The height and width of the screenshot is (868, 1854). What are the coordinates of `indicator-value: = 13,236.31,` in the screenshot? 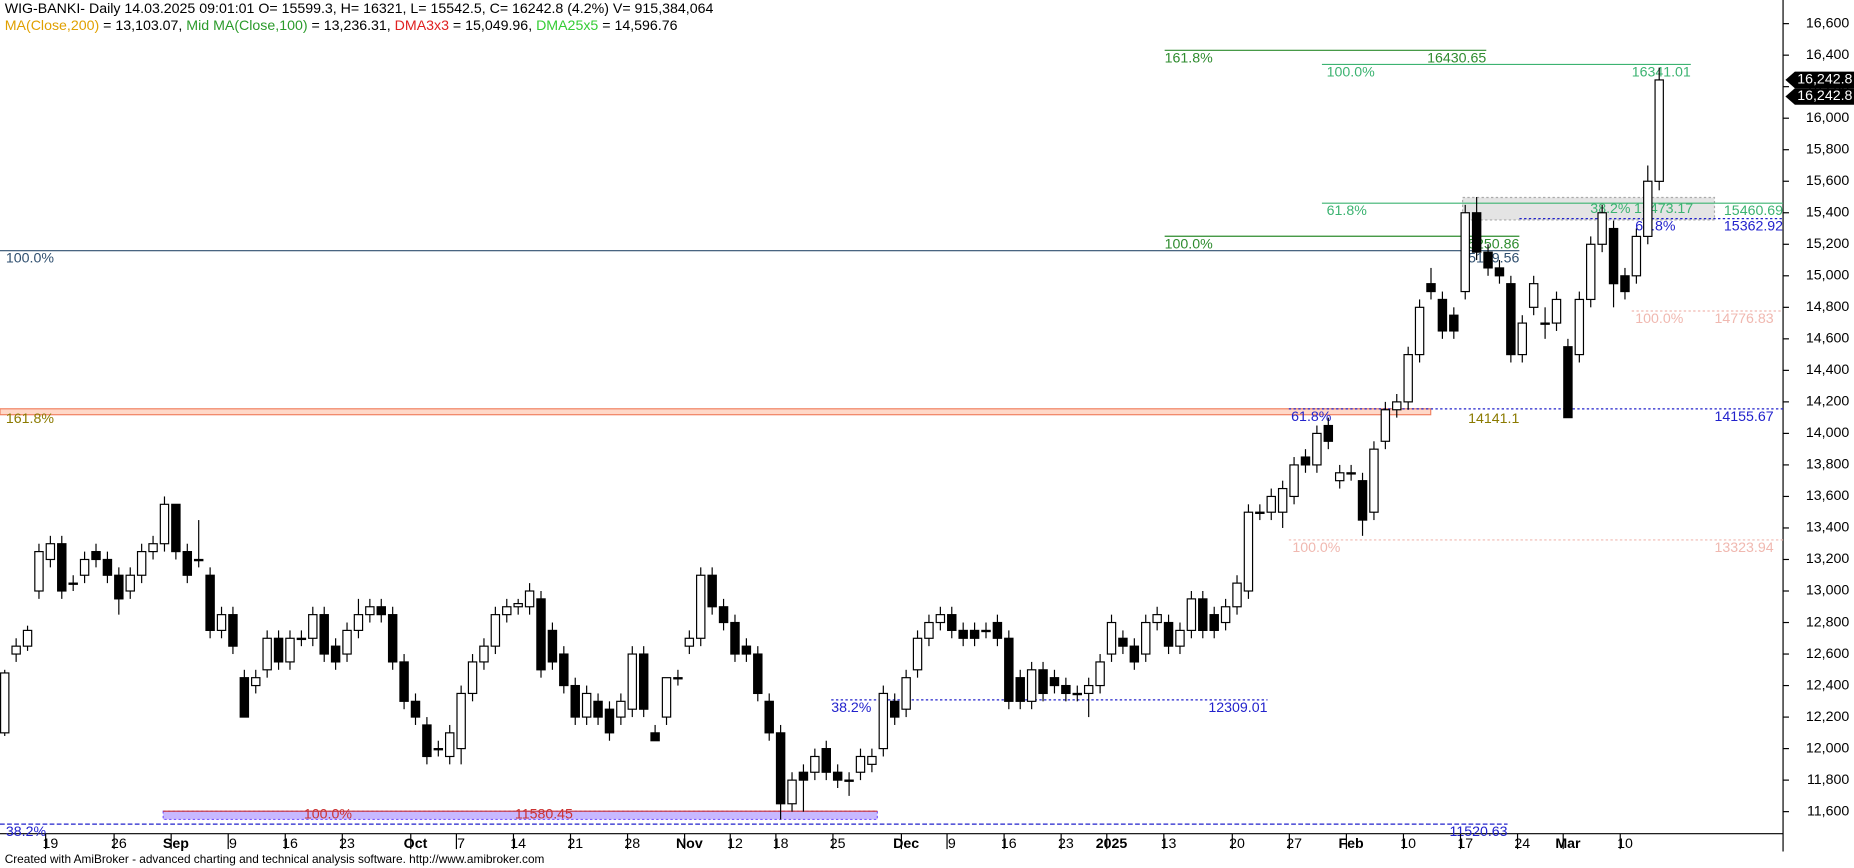 It's located at (351, 26).